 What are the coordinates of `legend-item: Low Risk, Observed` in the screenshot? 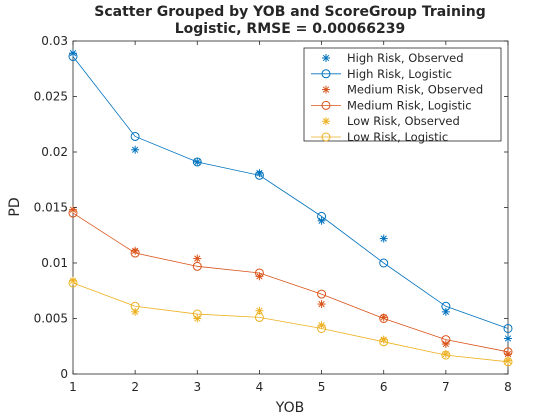 It's located at (391, 121).